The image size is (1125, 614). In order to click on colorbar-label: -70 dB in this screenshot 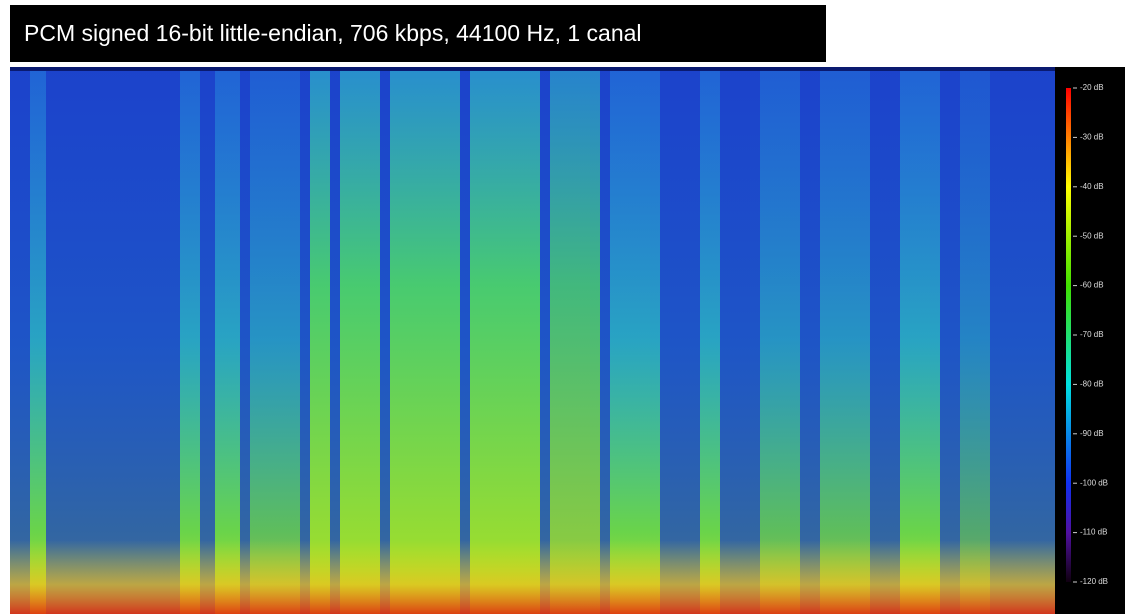, I will do `click(1092, 334)`.